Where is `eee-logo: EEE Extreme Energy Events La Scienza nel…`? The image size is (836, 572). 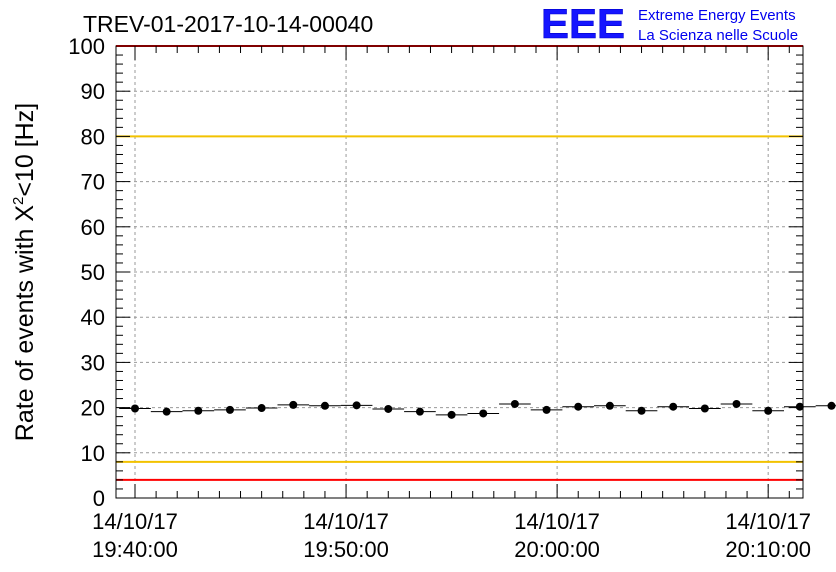 eee-logo: EEE Extreme Energy Events La Scienza nel… is located at coordinates (669, 23).